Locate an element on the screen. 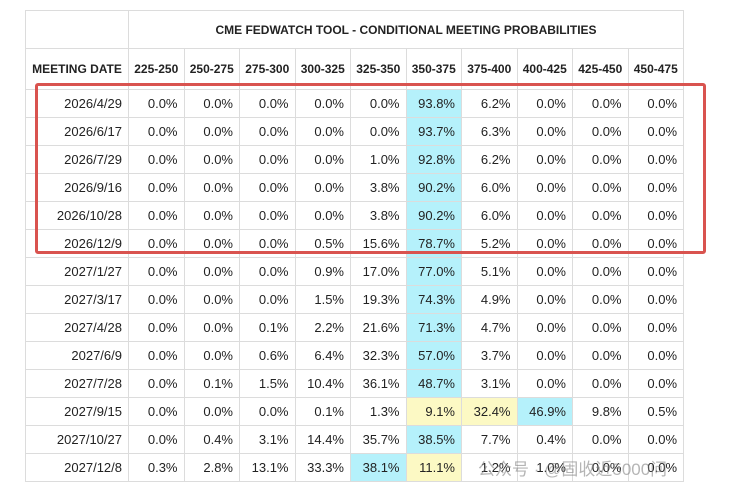 This screenshot has height=501, width=730. probability-cell: 33.3% is located at coordinates (322, 467).